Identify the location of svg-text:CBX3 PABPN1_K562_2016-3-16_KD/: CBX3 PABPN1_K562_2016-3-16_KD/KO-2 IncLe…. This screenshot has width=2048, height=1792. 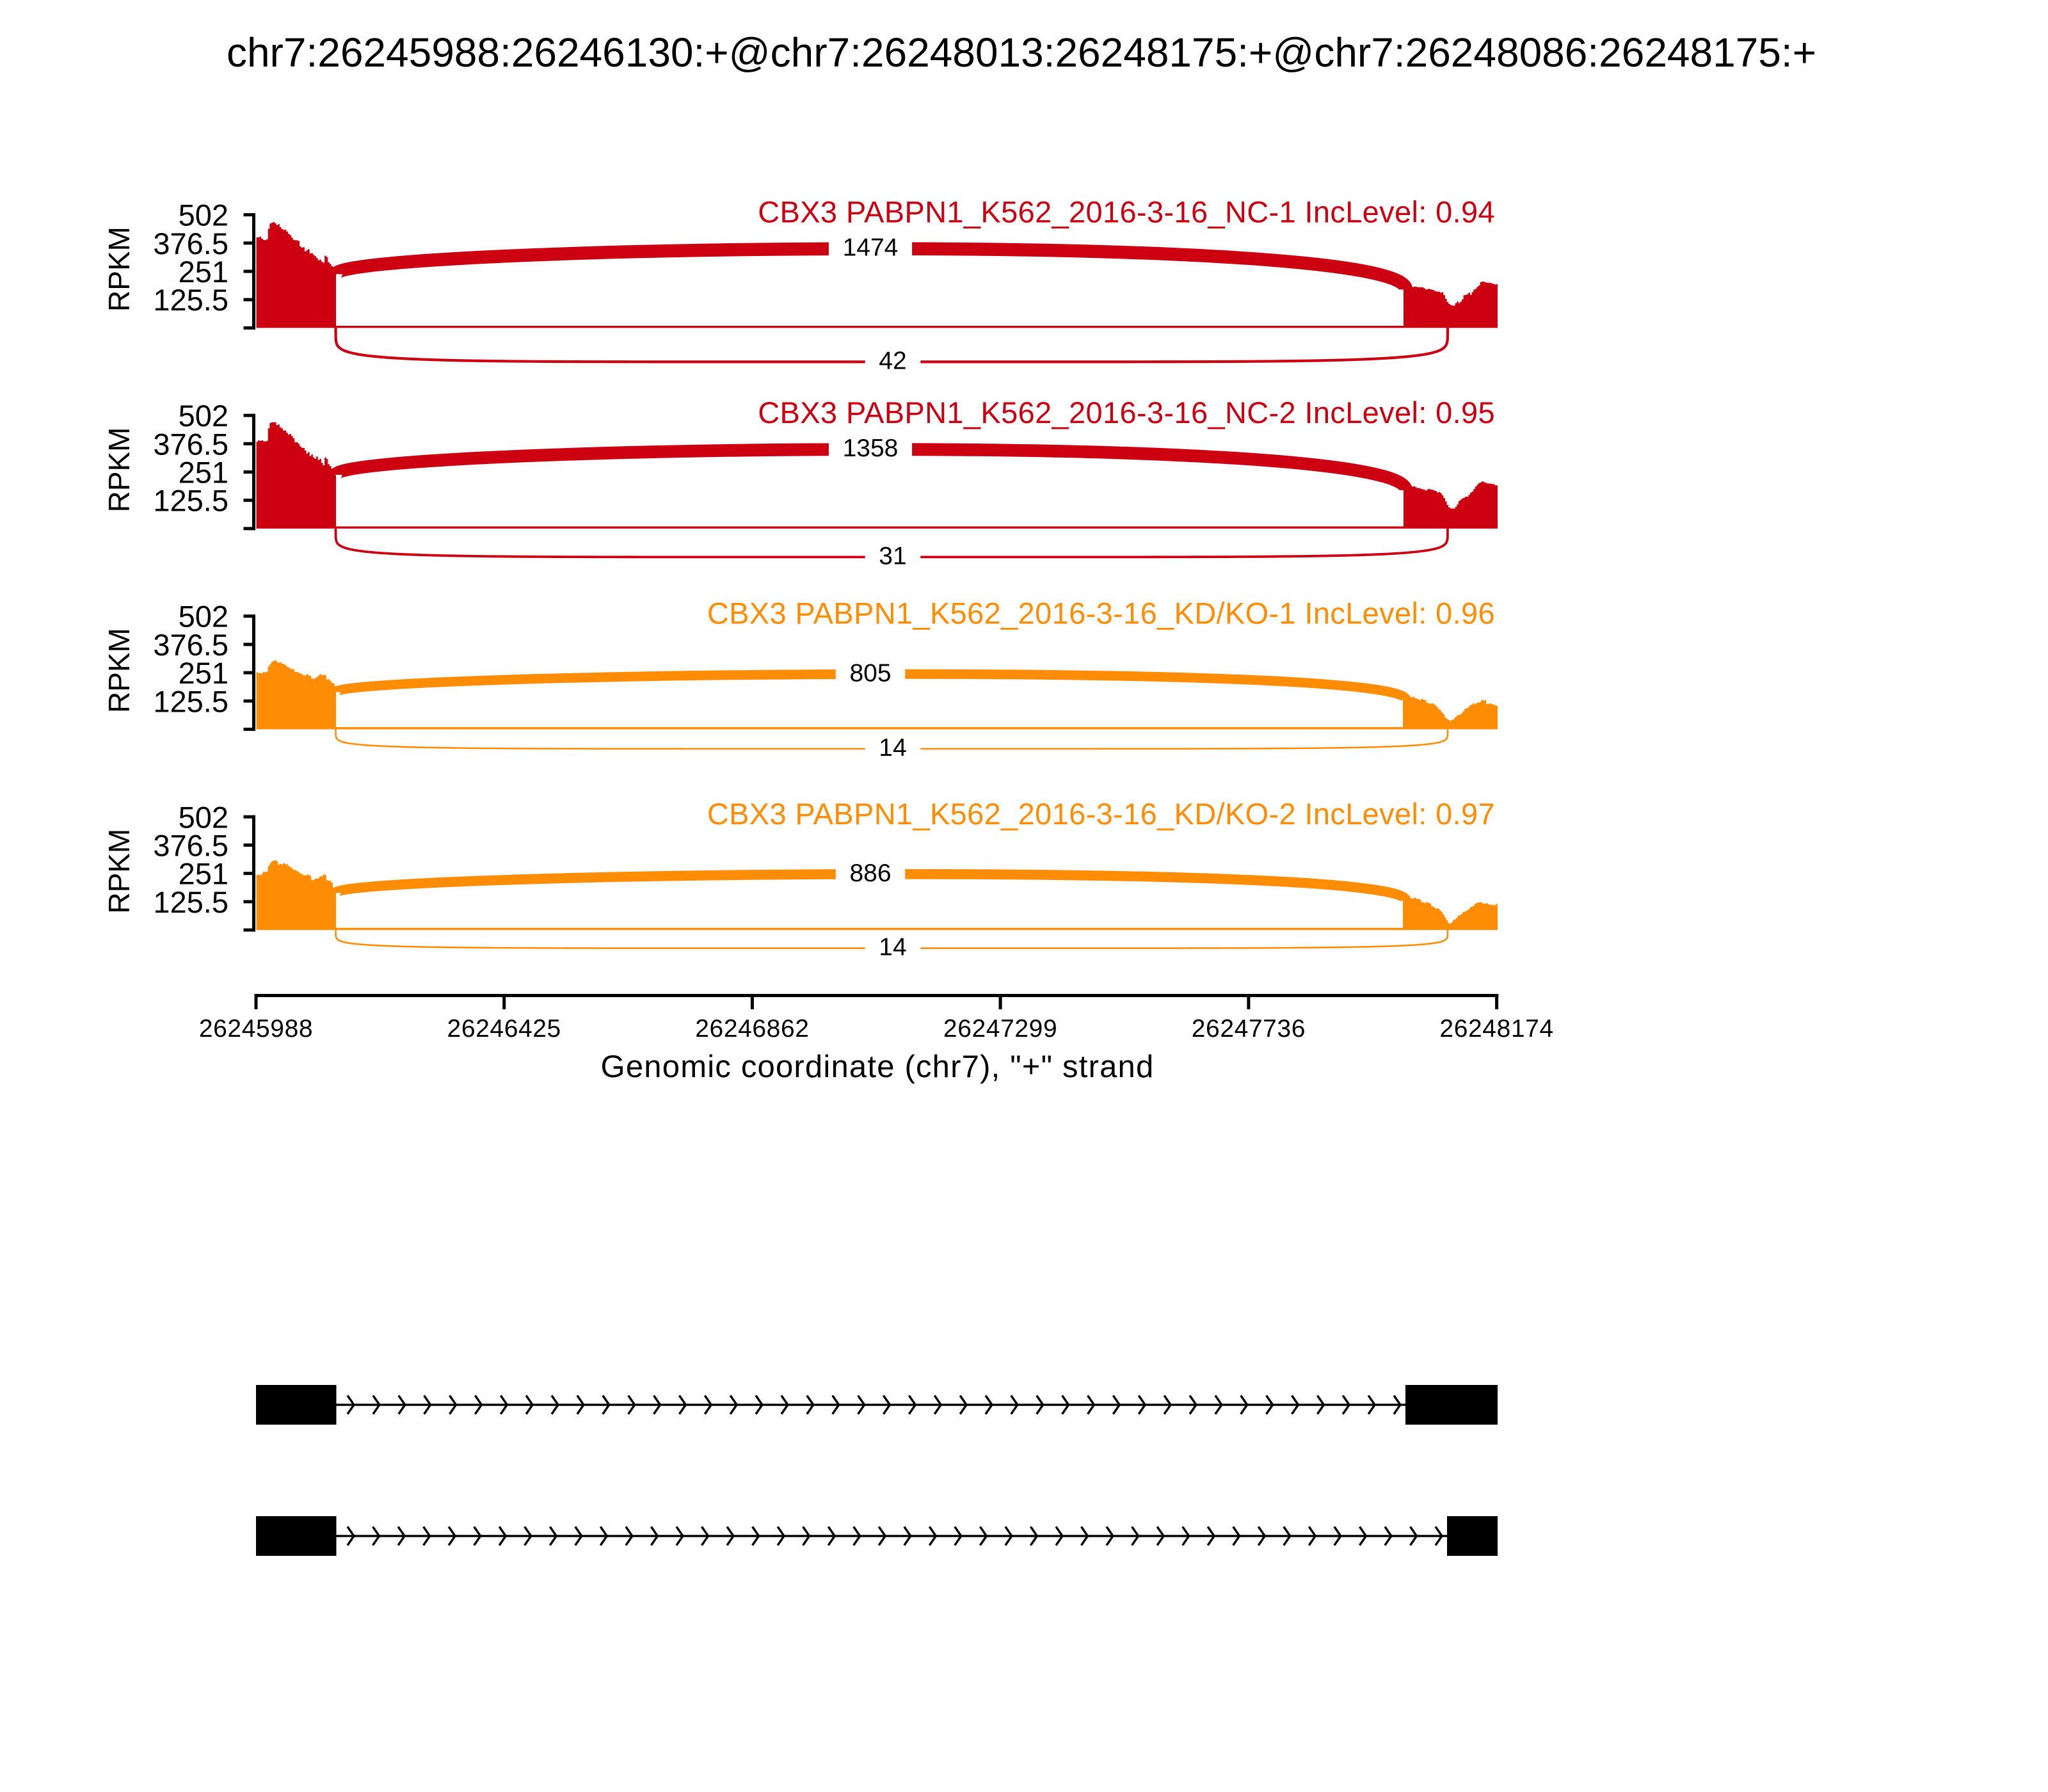
(1101, 814).